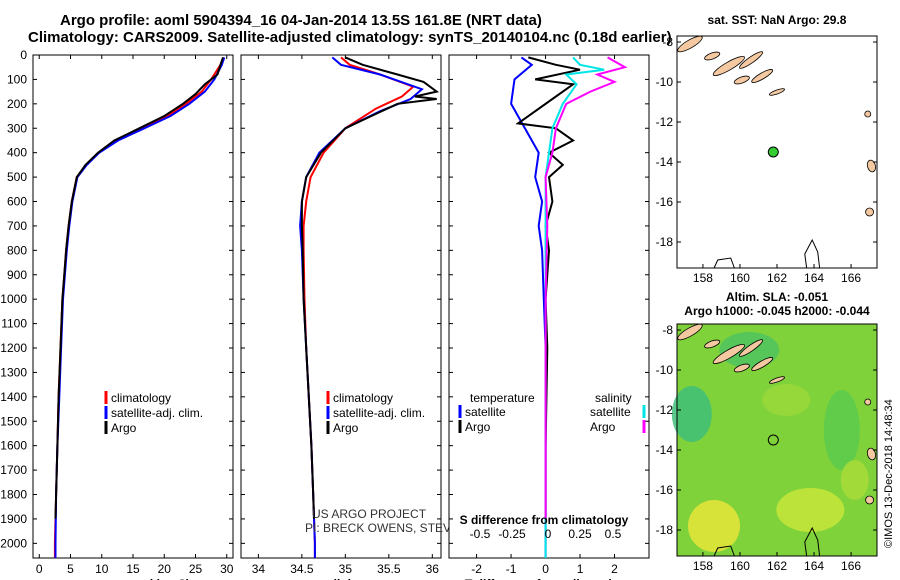  Describe the element at coordinates (13, 348) in the screenshot. I see `y-tick-label: 1200` at that location.